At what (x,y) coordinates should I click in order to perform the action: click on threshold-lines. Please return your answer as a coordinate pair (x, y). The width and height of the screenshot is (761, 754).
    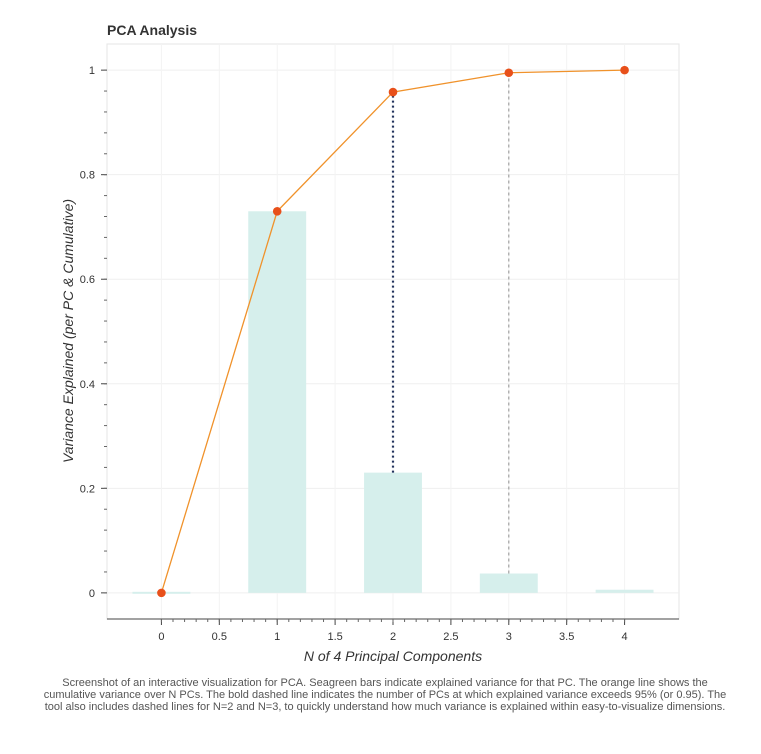
    Looking at the image, I should click on (450, 323).